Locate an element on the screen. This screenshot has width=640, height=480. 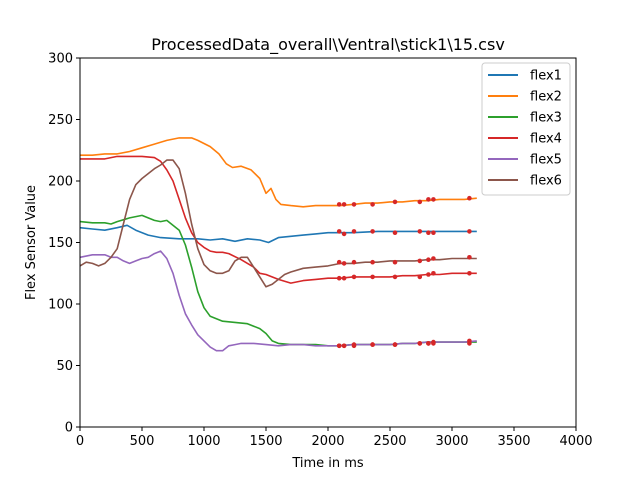
x-axis: 0 500 1000 1500 2000 2500 3000 3500 4000 is located at coordinates (334, 438).